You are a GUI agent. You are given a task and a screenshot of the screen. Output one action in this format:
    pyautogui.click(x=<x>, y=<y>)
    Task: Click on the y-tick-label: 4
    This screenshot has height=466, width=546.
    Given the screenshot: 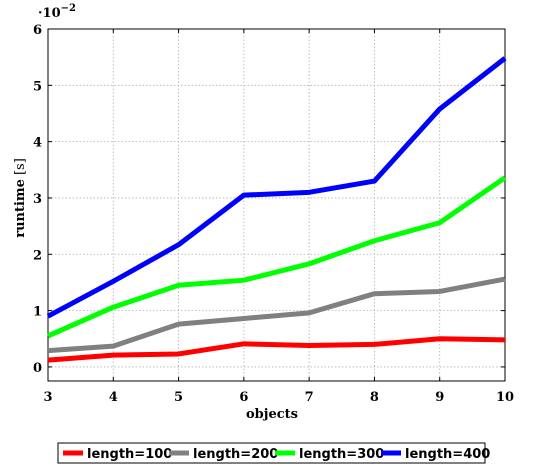 What is the action you would take?
    pyautogui.click(x=37, y=143)
    